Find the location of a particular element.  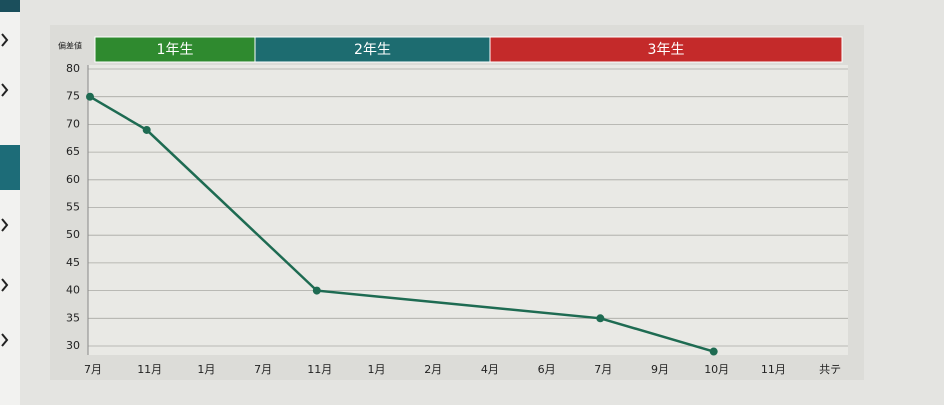

y-tick-label: 60 is located at coordinates (73, 179).